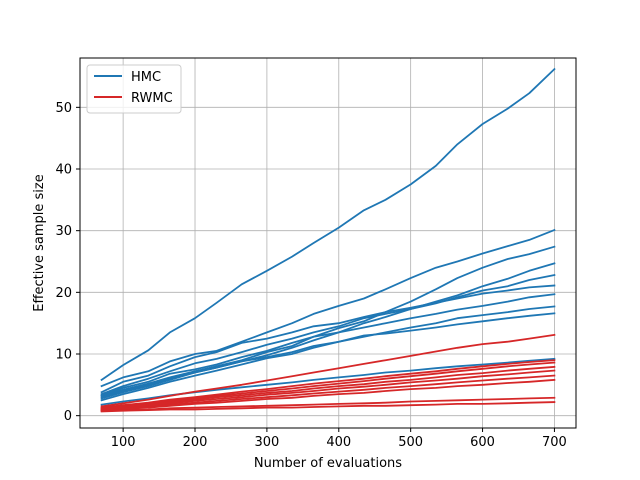 The height and width of the screenshot is (480, 640). Describe the element at coordinates (123, 442) in the screenshot. I see `x-tick-label: 100` at that location.